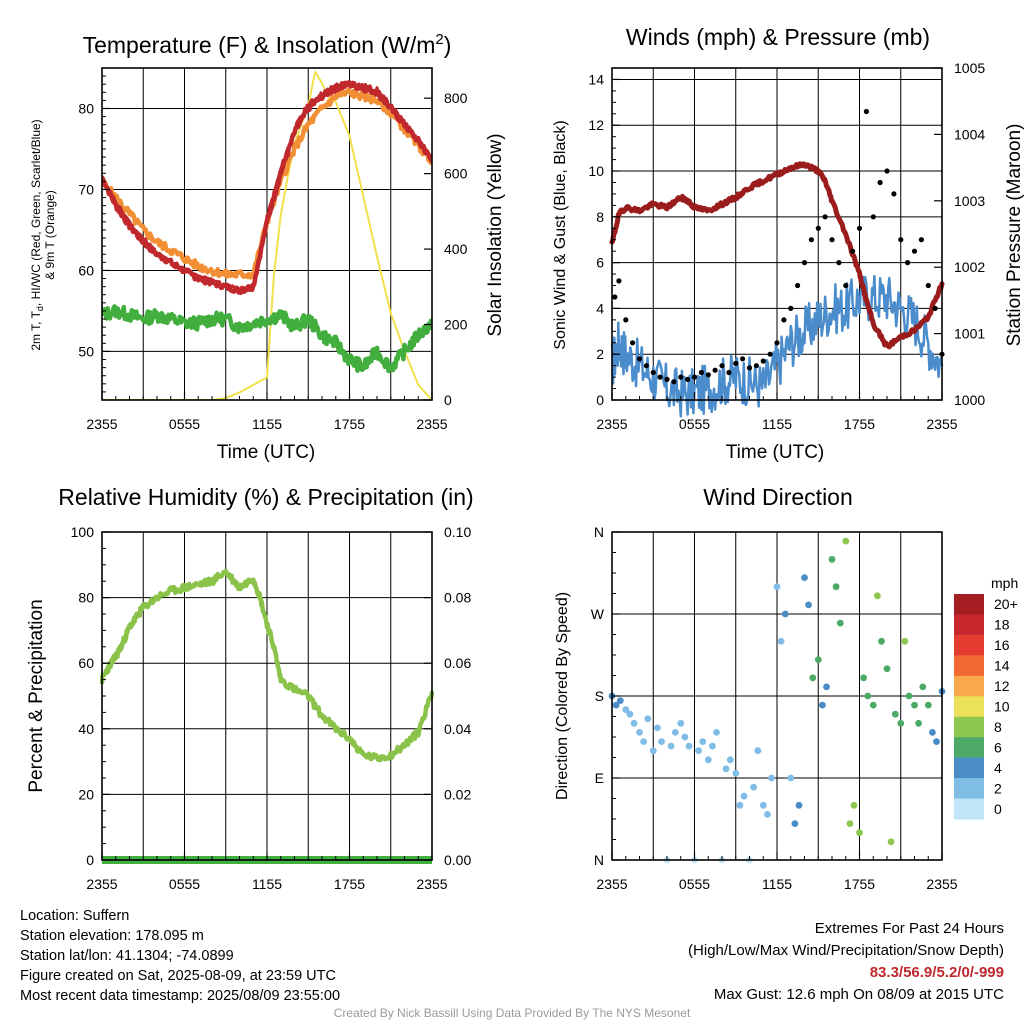 This screenshot has width=1024, height=1024. What do you see at coordinates (267, 44) in the screenshot?
I see `temperature-title: Temperature (F) & Insolation (W/m2)` at bounding box center [267, 44].